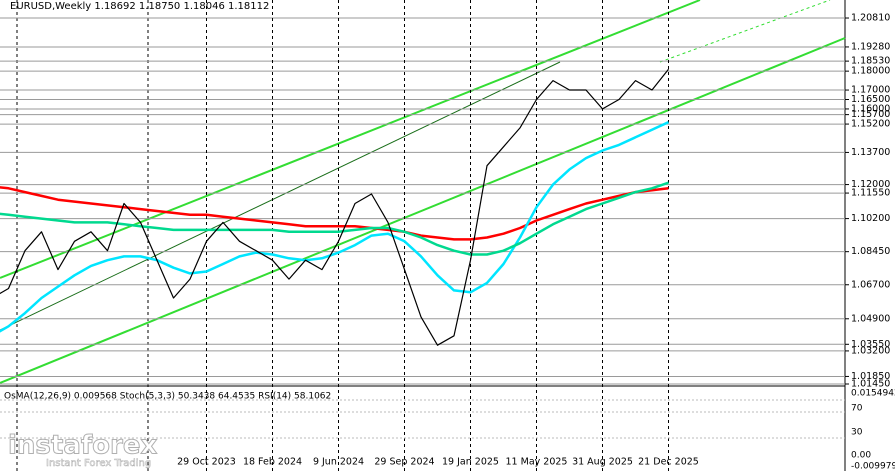 Image resolution: width=895 pixels, height=471 pixels. Describe the element at coordinates (668, 462) in the screenshot. I see `x-tick-label: 21 Dec 2025` at that location.